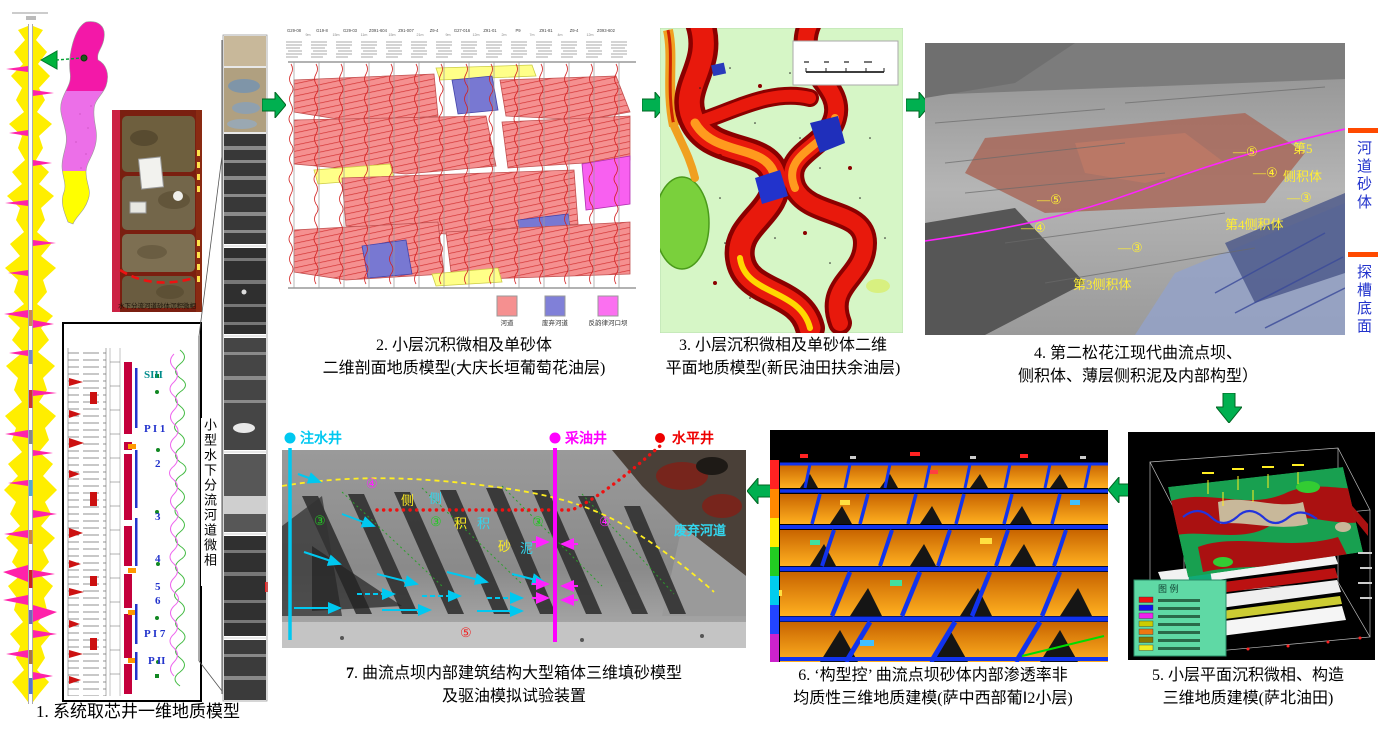  Describe the element at coordinates (153, 375) in the screenshot. I see `zone-label: SIII` at that location.